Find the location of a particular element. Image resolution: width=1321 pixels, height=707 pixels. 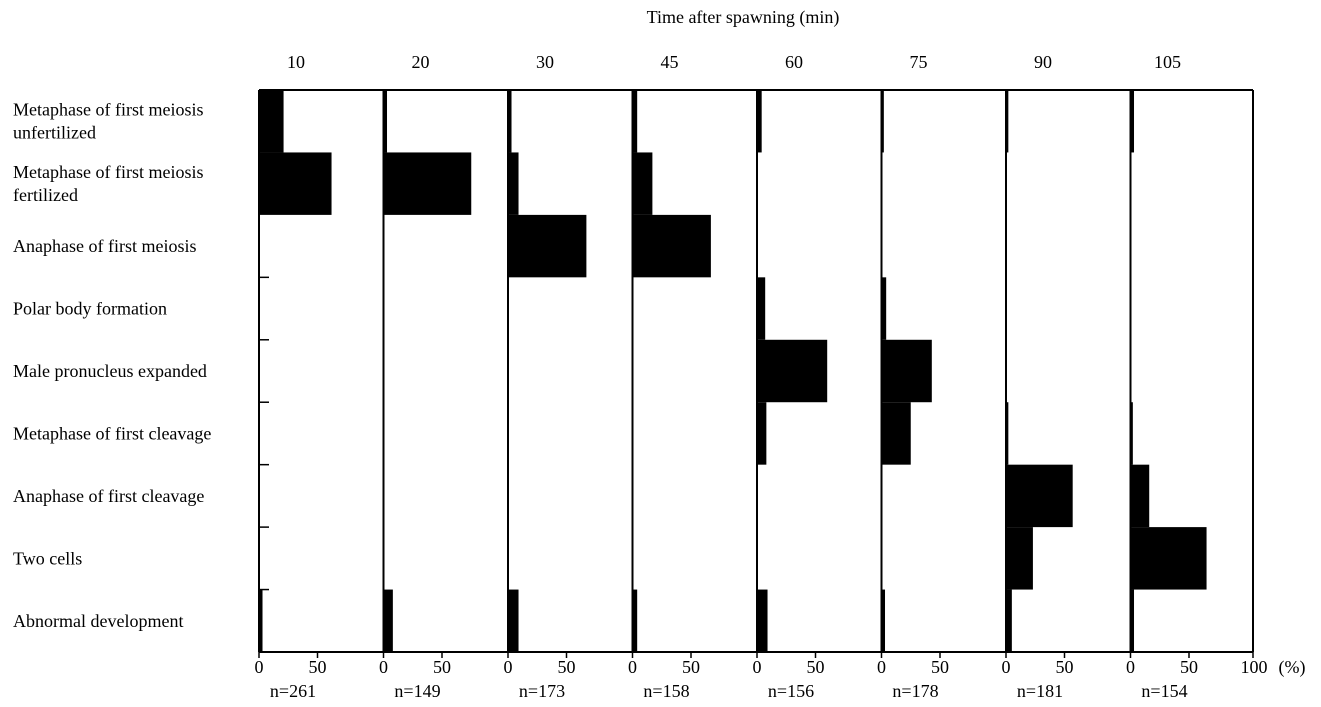

category-label-1-line-1: fertilized is located at coordinates (45, 195).